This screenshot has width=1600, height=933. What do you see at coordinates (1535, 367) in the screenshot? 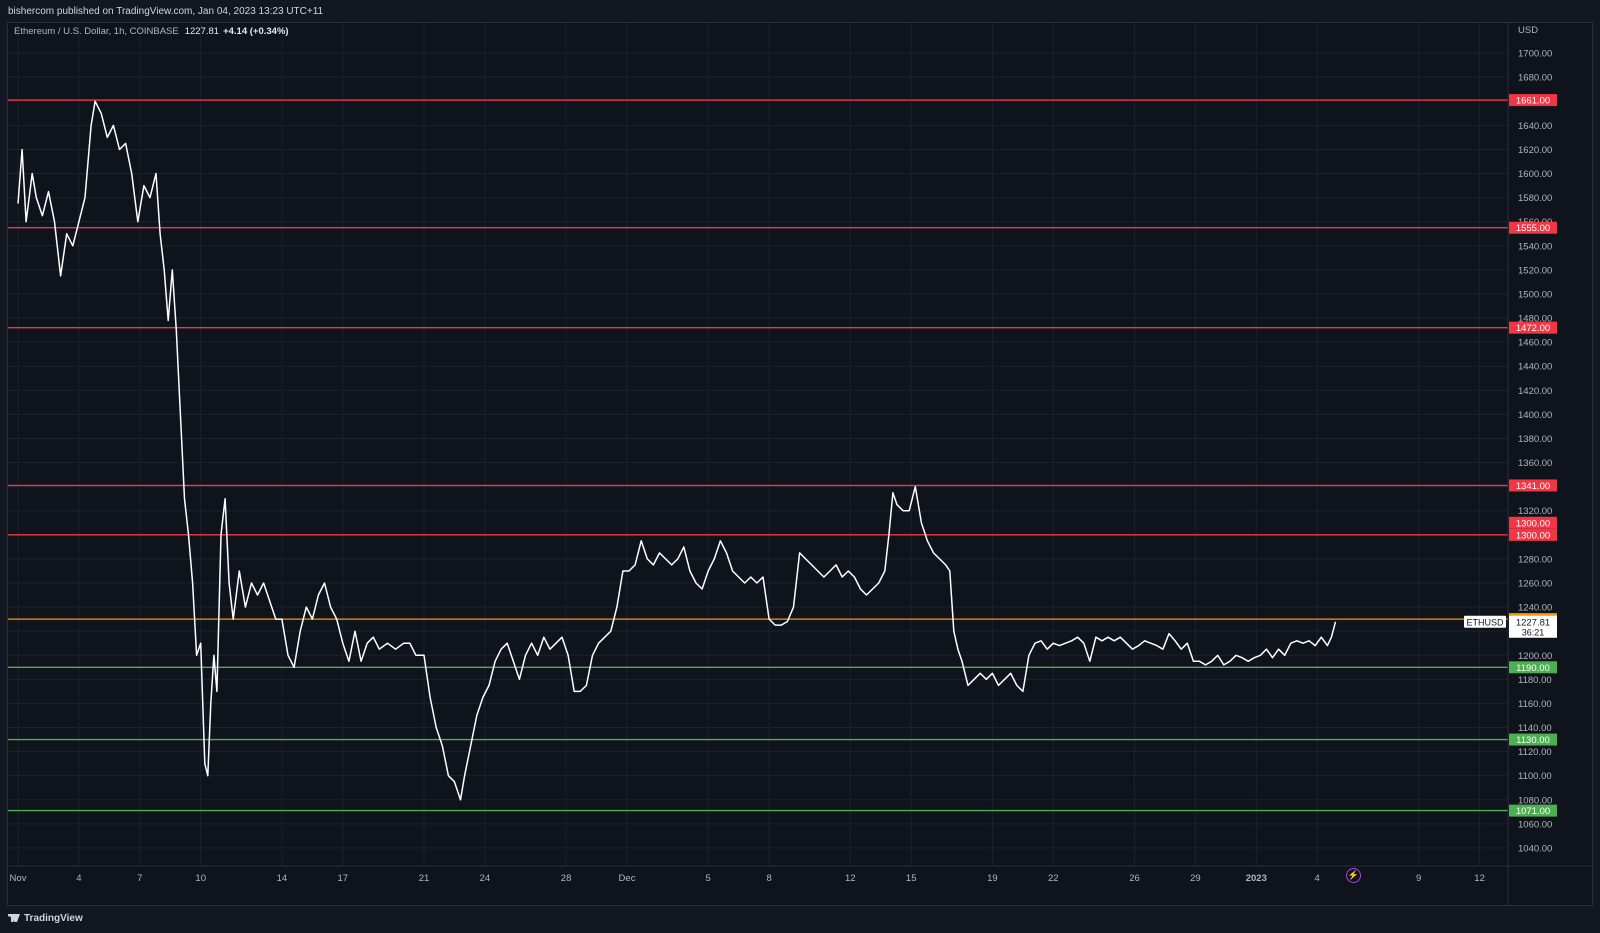
I see `y-tick-label: 1440.00` at bounding box center [1535, 367].